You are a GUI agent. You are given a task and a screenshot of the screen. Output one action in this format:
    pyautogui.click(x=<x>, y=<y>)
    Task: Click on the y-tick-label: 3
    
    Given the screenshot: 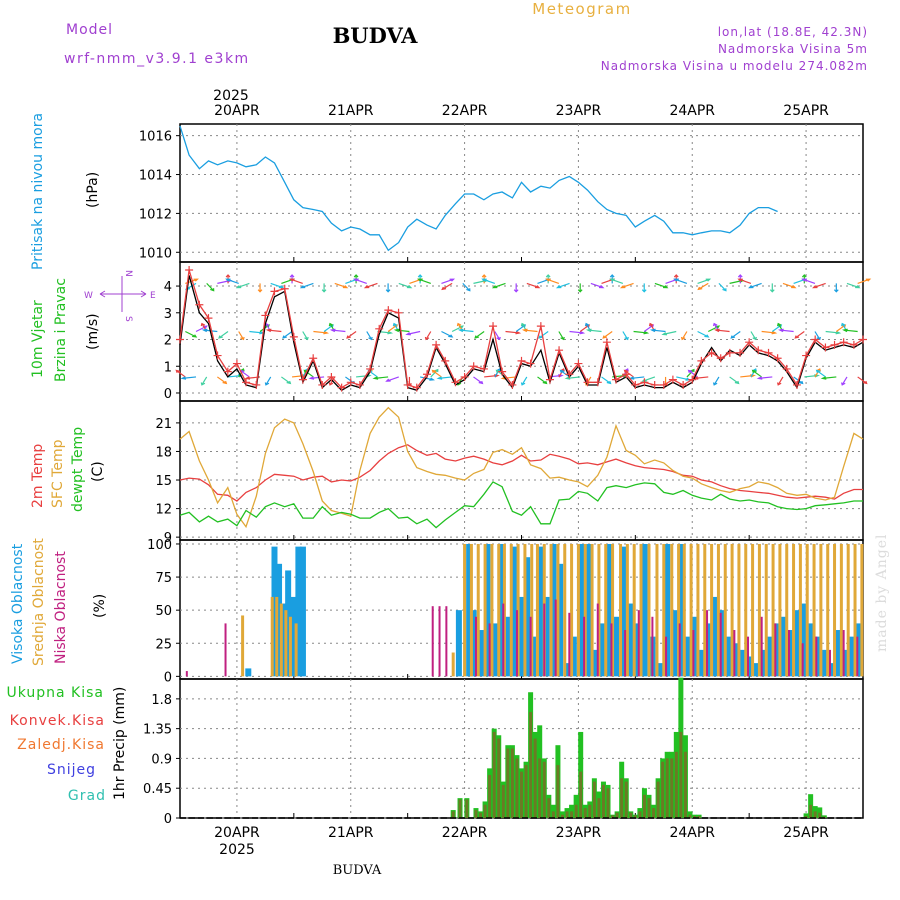 What is the action you would take?
    pyautogui.click(x=168, y=314)
    